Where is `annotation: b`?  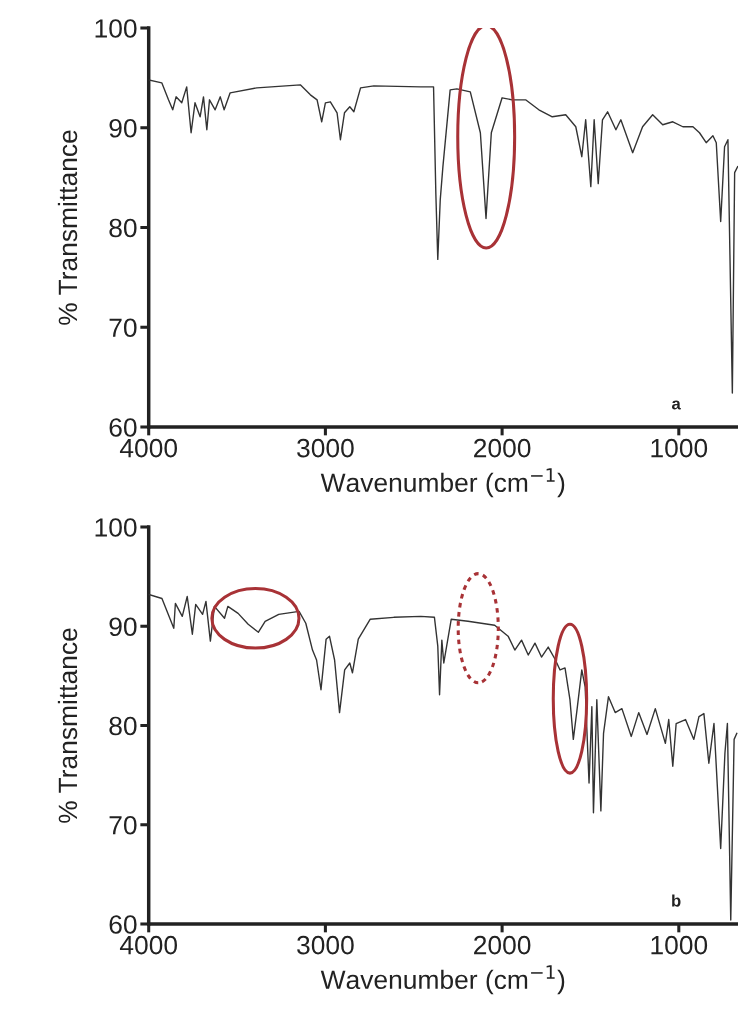 annotation: b is located at coordinates (676, 900).